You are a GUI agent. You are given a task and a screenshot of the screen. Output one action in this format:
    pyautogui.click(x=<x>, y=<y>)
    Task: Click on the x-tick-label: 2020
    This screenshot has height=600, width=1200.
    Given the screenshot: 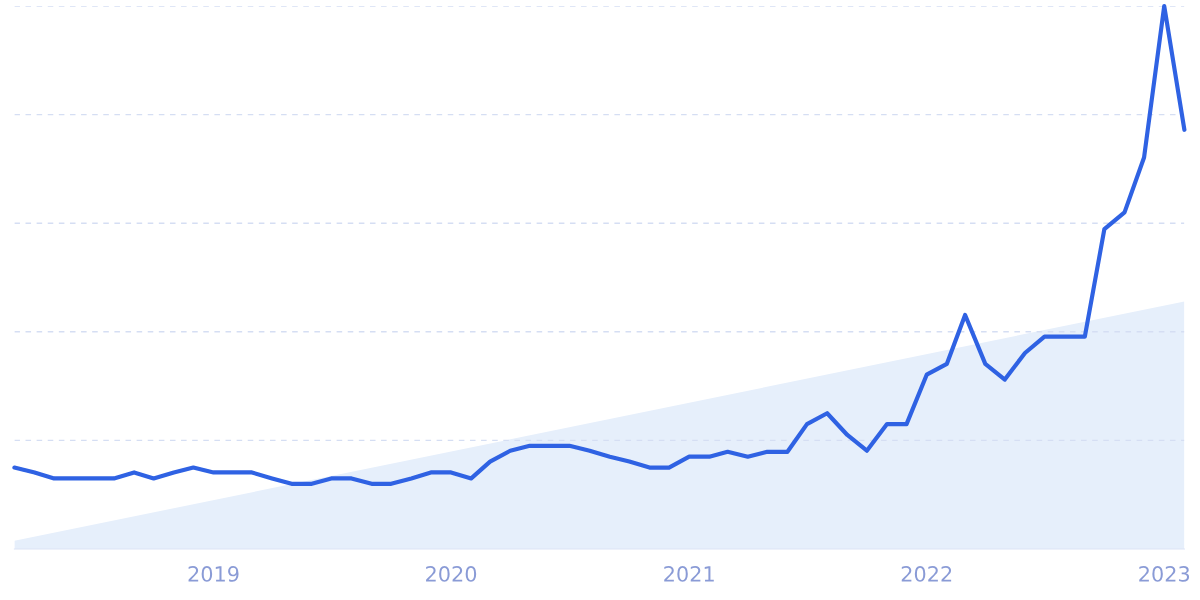 What is the action you would take?
    pyautogui.click(x=451, y=574)
    